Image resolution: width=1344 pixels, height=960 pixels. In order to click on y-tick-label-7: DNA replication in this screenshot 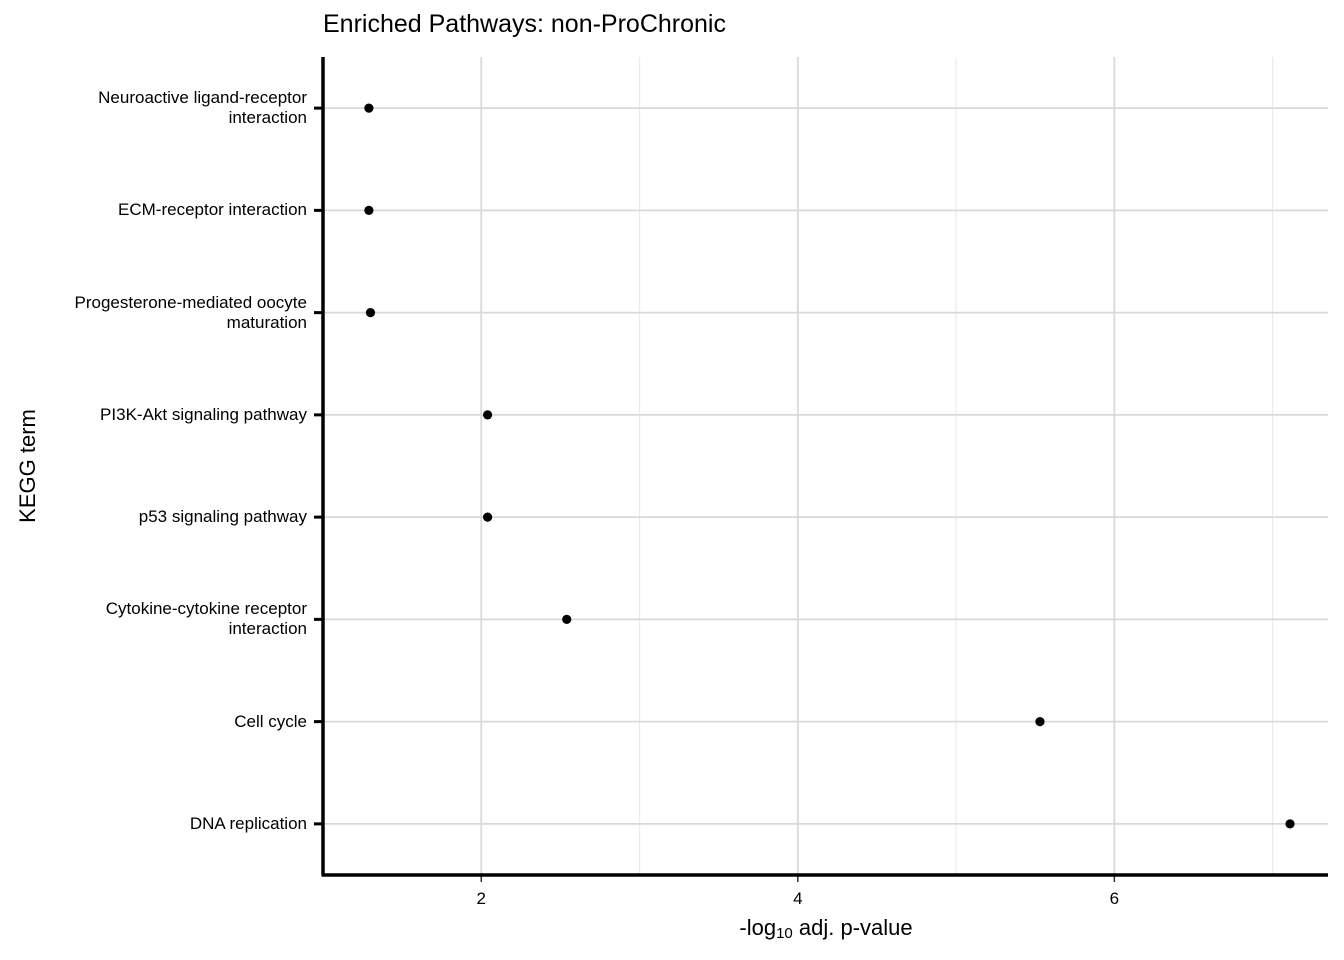, I will do `click(248, 824)`.